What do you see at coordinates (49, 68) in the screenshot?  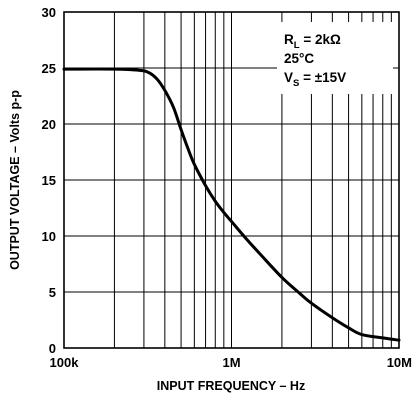 I see `y-tick-label: 25` at bounding box center [49, 68].